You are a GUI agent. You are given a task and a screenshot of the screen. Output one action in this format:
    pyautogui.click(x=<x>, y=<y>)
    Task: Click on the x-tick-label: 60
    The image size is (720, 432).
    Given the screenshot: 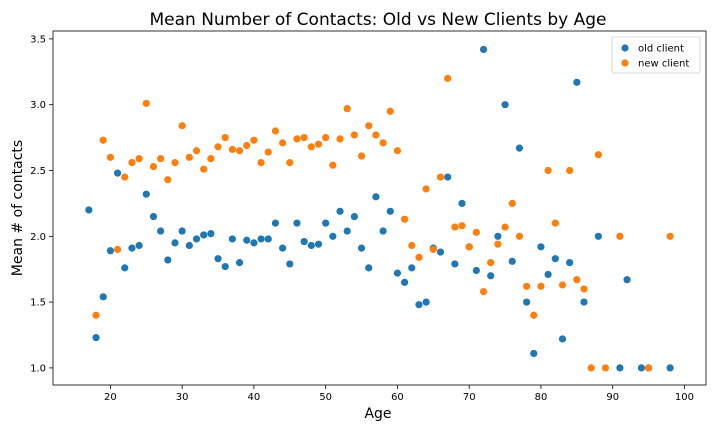 What is the action you would take?
    pyautogui.click(x=397, y=397)
    